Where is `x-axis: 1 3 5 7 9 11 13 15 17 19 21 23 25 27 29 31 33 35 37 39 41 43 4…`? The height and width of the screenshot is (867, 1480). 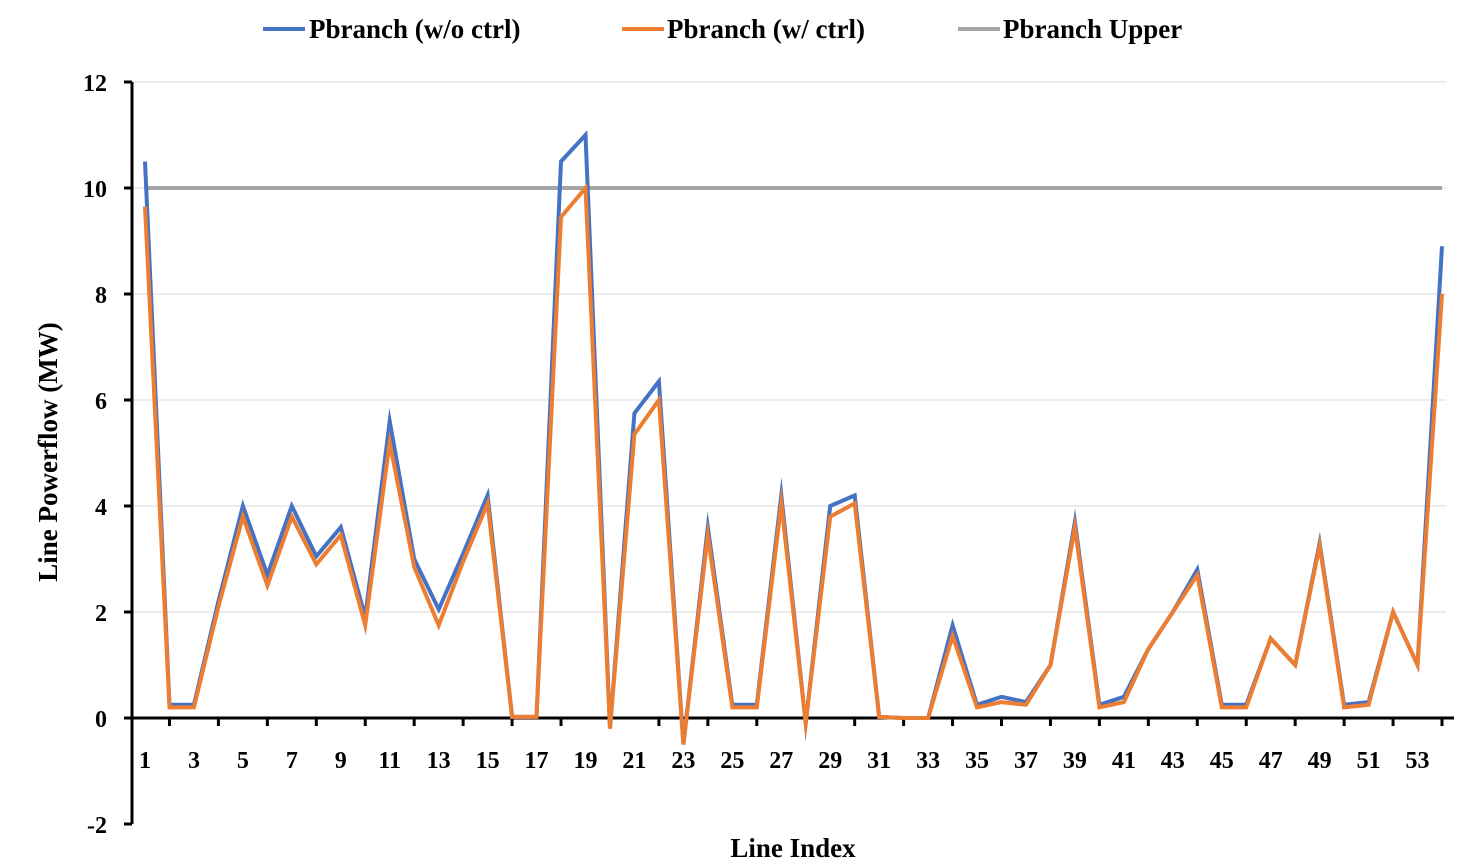 x-axis: 1 3 5 7 9 11 13 15 17 19 21 23 25 27 29 31 33 35 37 39 41 43 4… is located at coordinates (793, 745).